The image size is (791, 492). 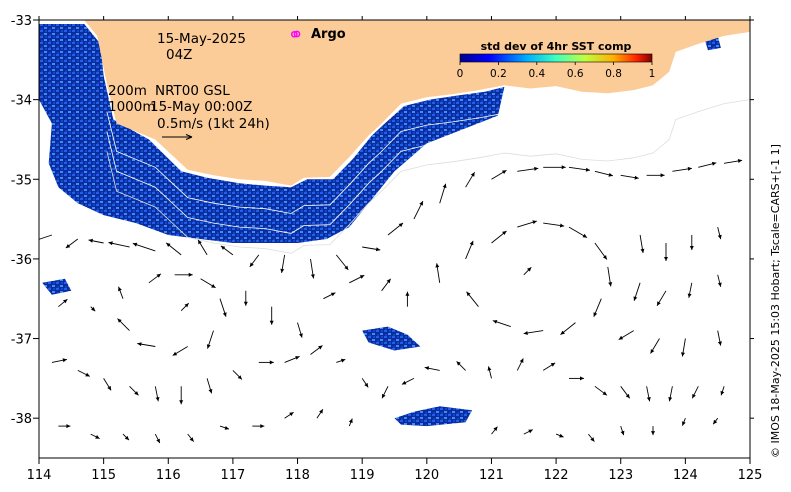 What do you see at coordinates (103, 475) in the screenshot?
I see `x-tick-label: 115` at bounding box center [103, 475].